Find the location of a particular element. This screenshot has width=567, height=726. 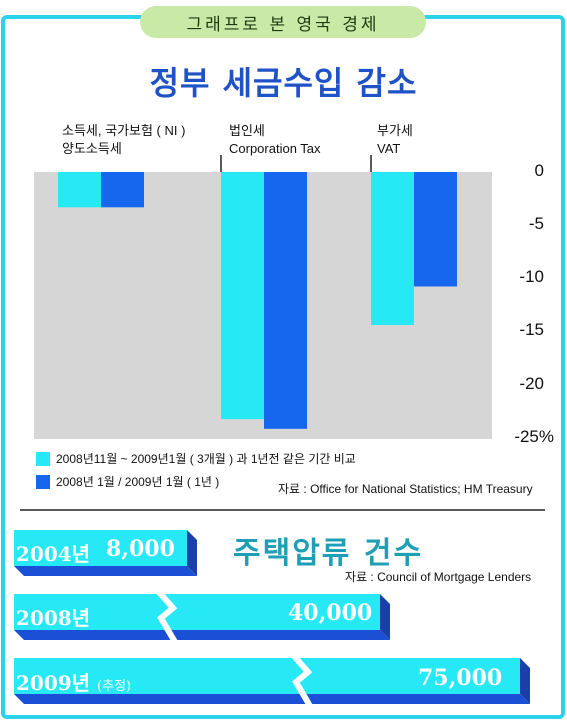

banner-note: (추정) is located at coordinates (114, 686).